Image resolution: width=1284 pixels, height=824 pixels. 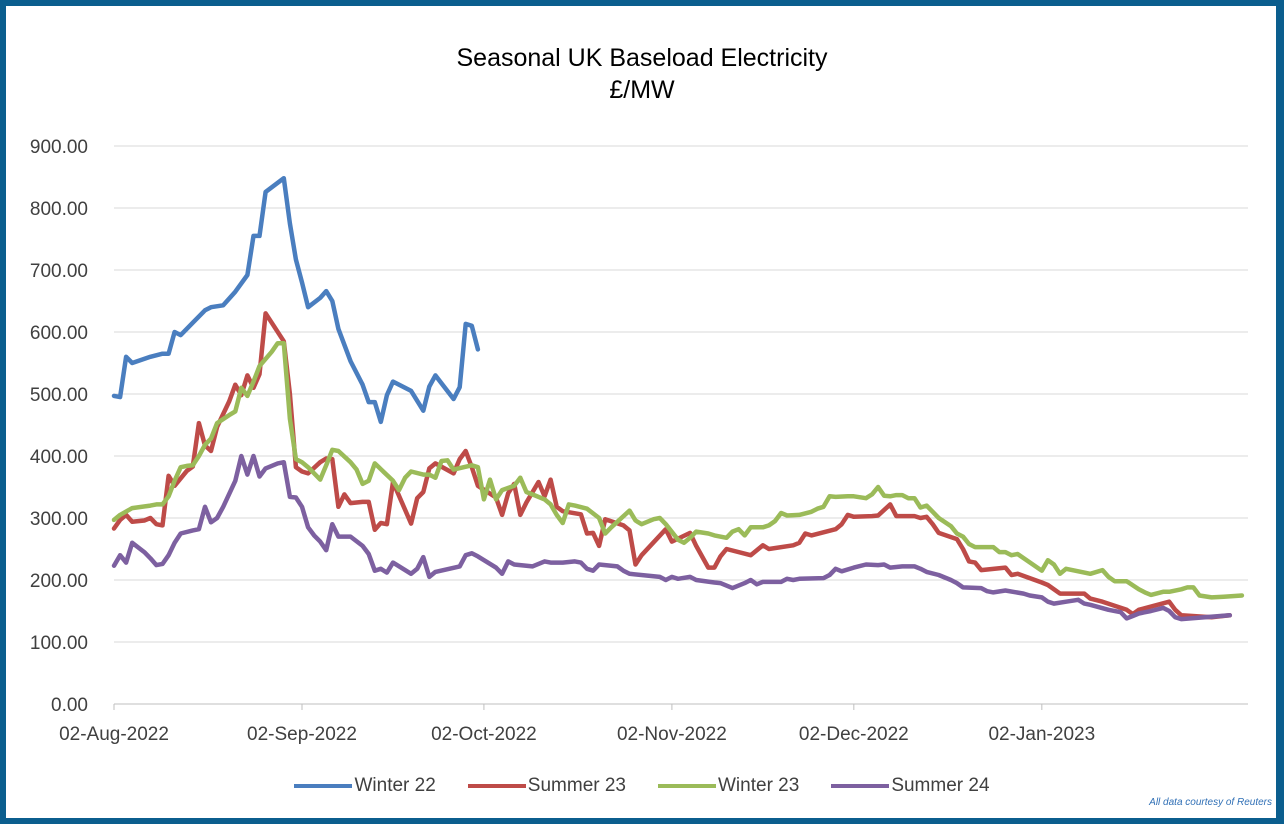 What do you see at coordinates (642, 58) in the screenshot?
I see `chart-title: Seasonal UK Baseload Electricity` at bounding box center [642, 58].